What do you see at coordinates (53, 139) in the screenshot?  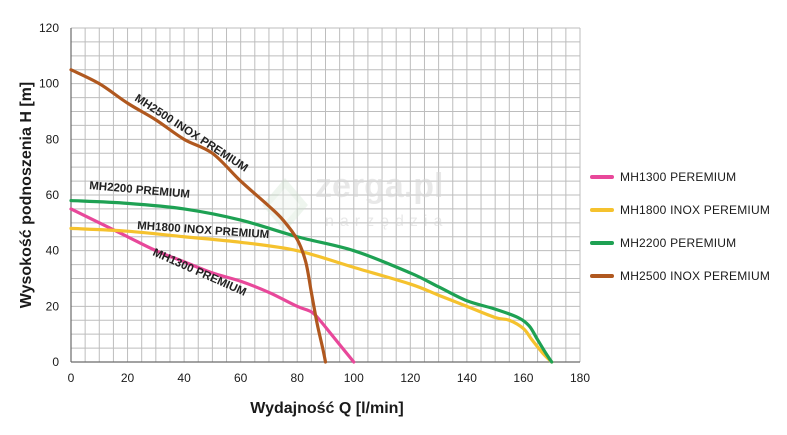 I see `y-tick-label: 80` at bounding box center [53, 139].